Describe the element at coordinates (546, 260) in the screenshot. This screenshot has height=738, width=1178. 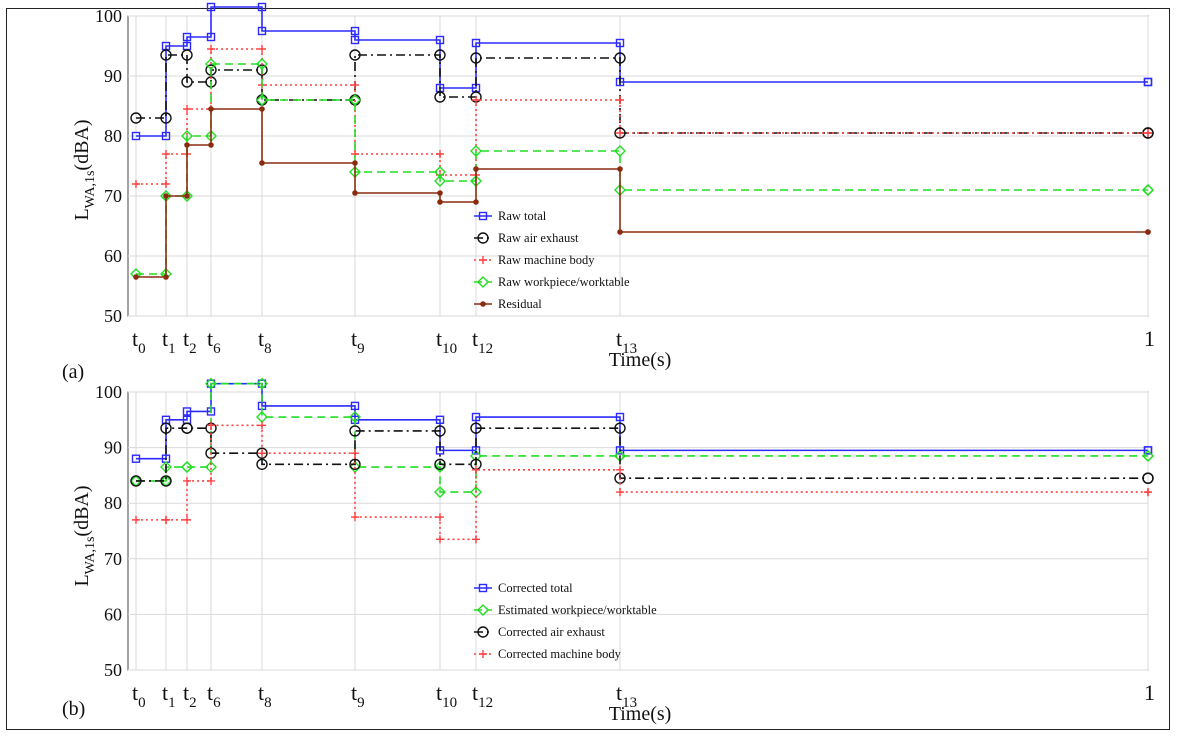
I see `legend-entry: Raw machine body` at that location.